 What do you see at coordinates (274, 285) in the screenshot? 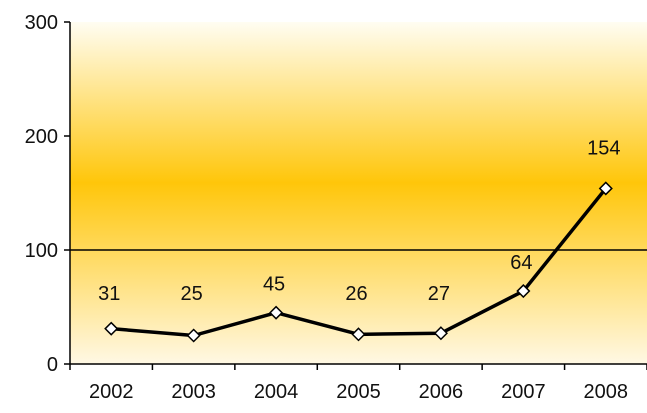
I see `data-label: 45` at bounding box center [274, 285].